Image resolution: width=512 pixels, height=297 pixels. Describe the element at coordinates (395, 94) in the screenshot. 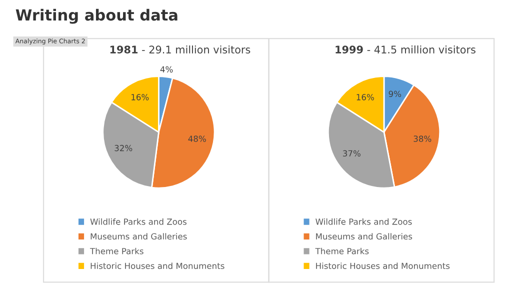

I see `data-label: 9%` at that location.